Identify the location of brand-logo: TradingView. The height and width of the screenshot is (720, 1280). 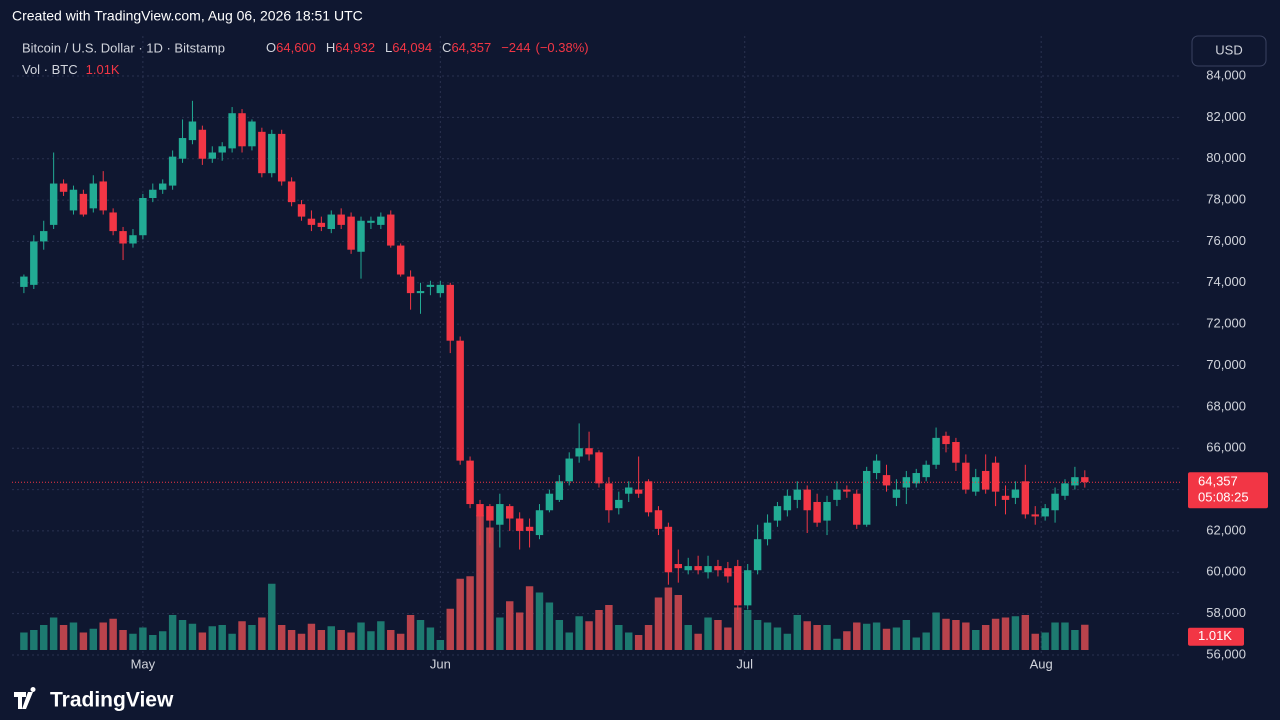
(94, 699).